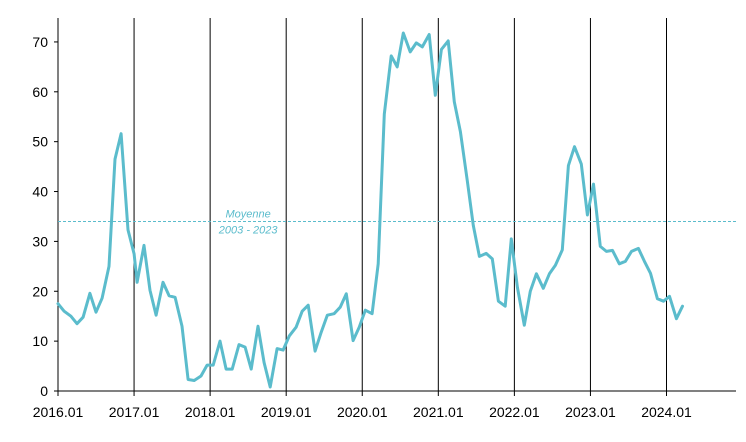 Image resolution: width=746 pixels, height=442 pixels. Describe the element at coordinates (40, 192) in the screenshot. I see `y-tick-label: 40` at that location.